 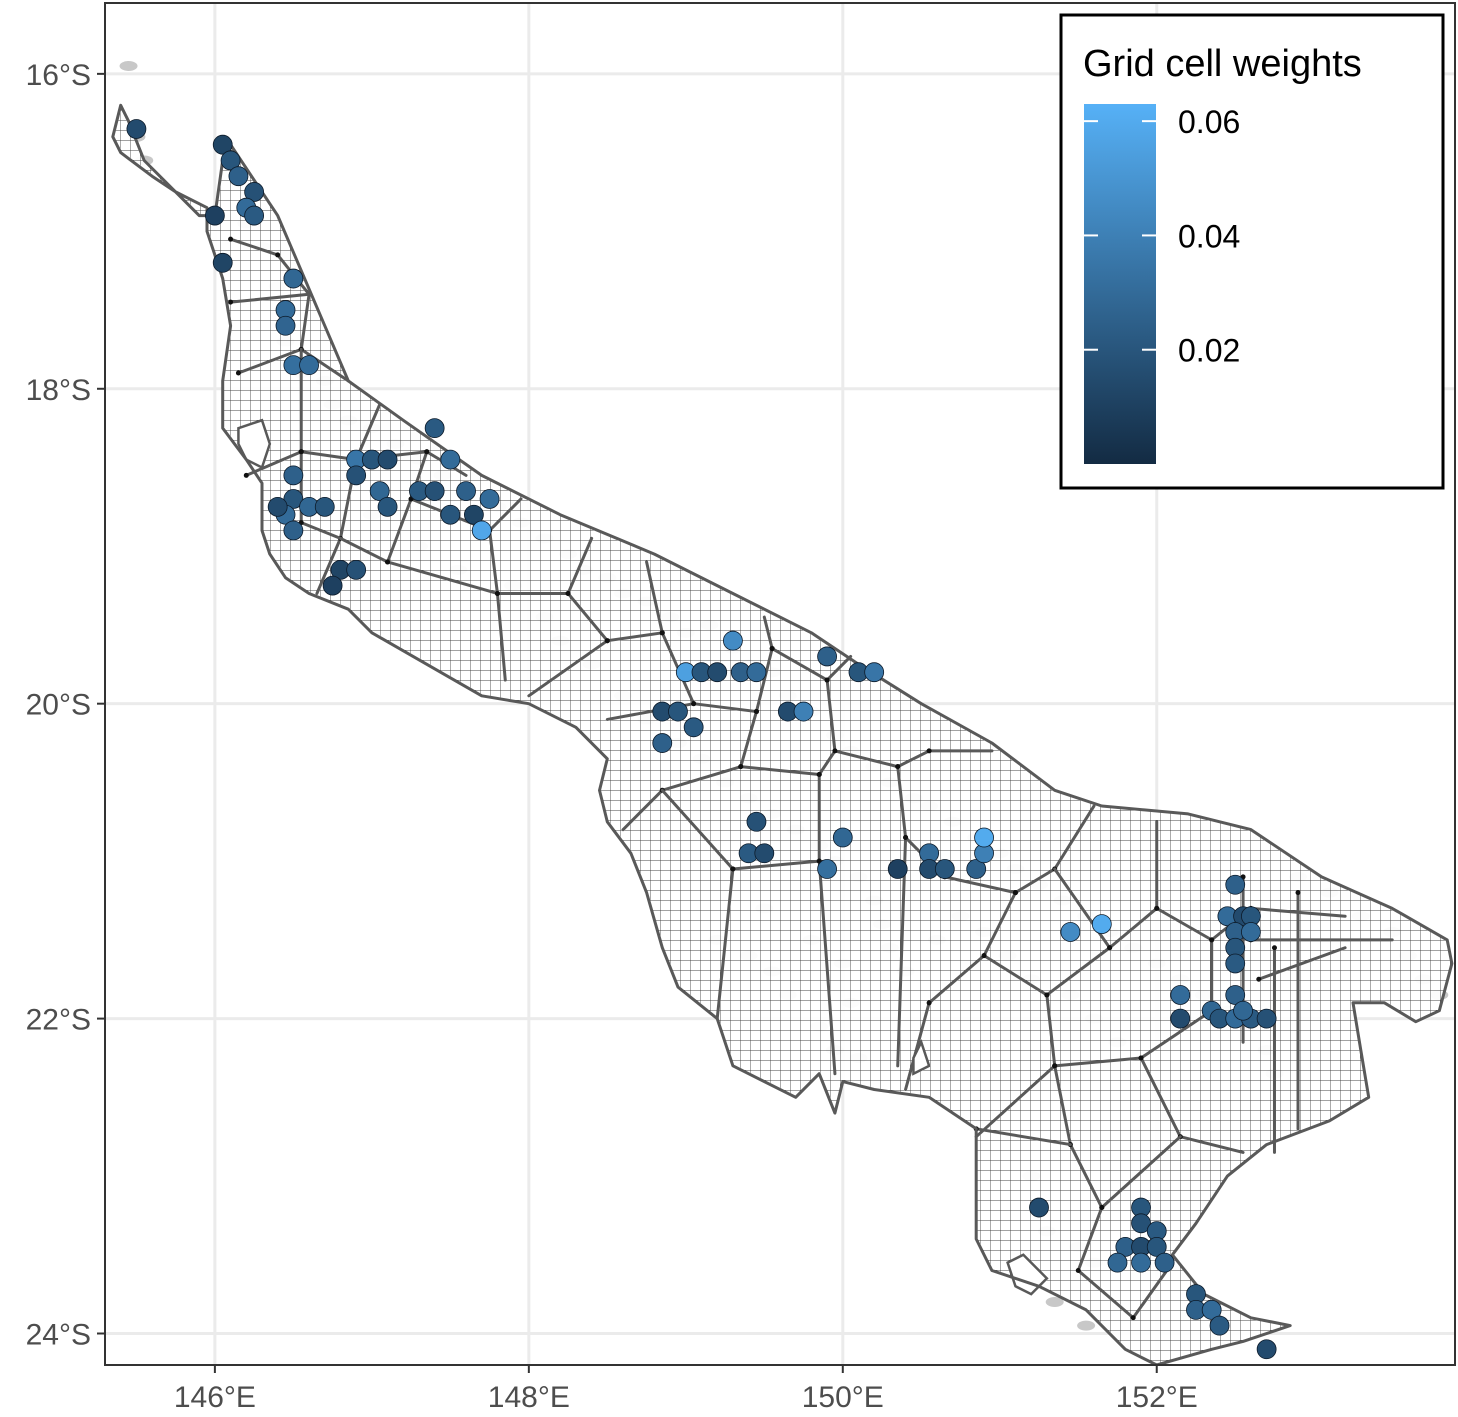 What do you see at coordinates (1157, 1397) in the screenshot?
I see `x-tick-label: 152°E` at bounding box center [1157, 1397].